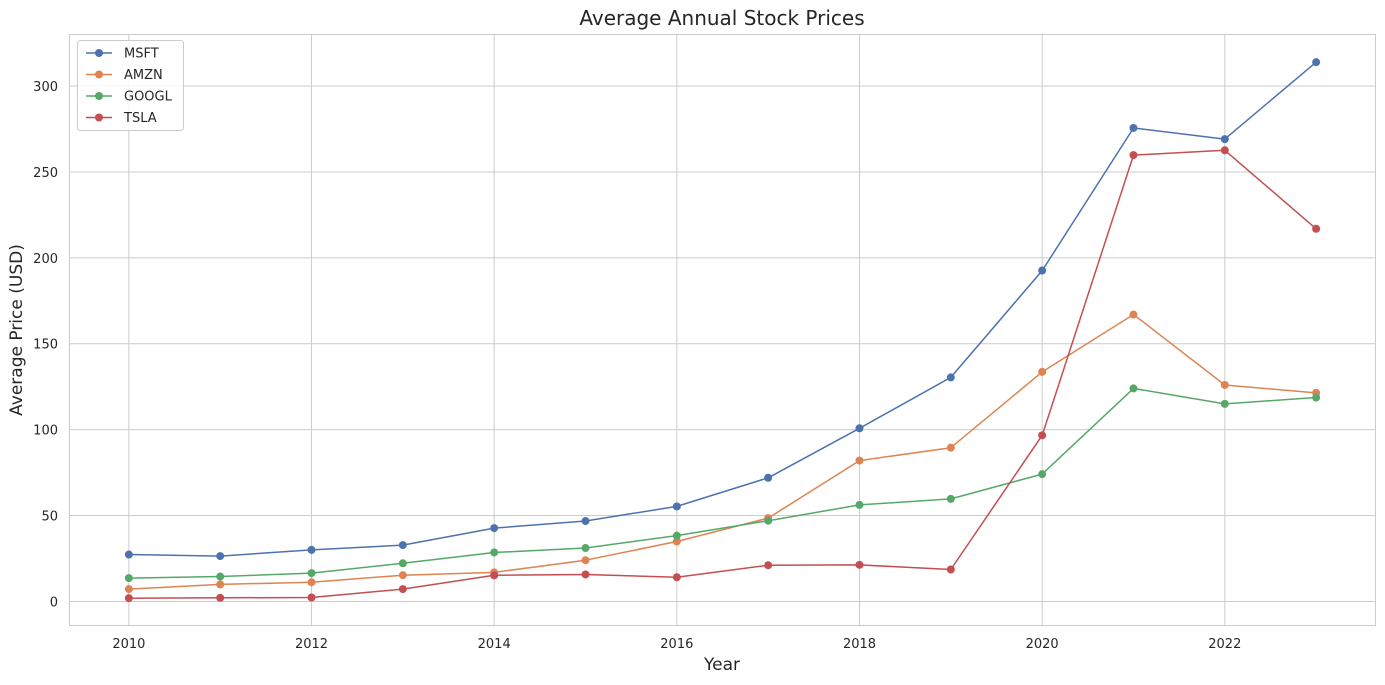  I want to click on x-tick-labels: 2010 2012 2014 2016 2018 2020 2022, so click(676, 644).